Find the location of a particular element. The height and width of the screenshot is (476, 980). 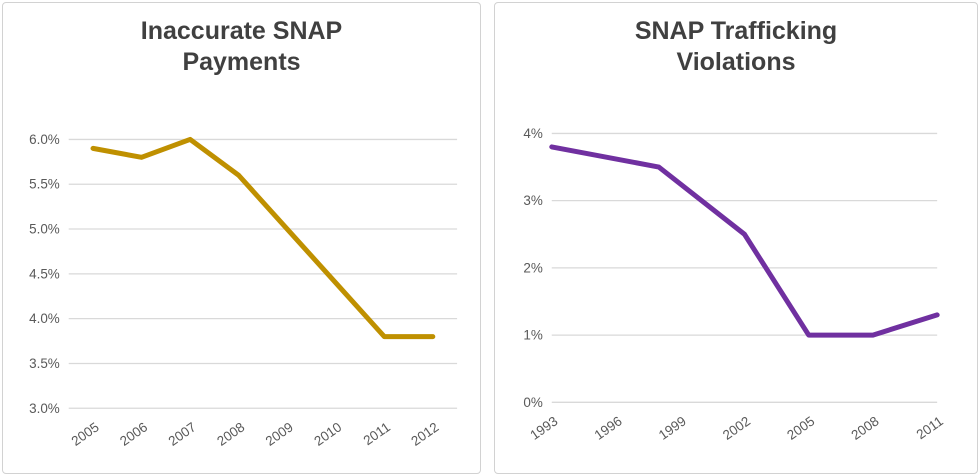

y-axis-label: 0% is located at coordinates (532, 402).